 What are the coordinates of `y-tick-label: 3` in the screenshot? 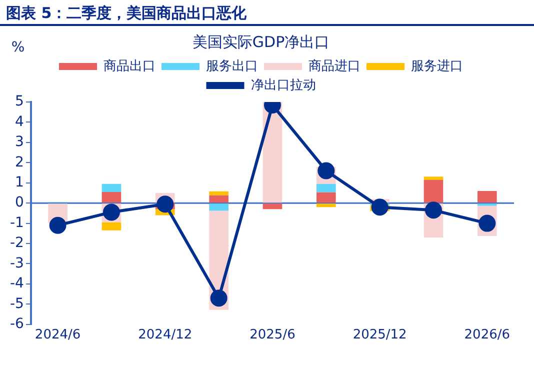 It's located at (19, 142).